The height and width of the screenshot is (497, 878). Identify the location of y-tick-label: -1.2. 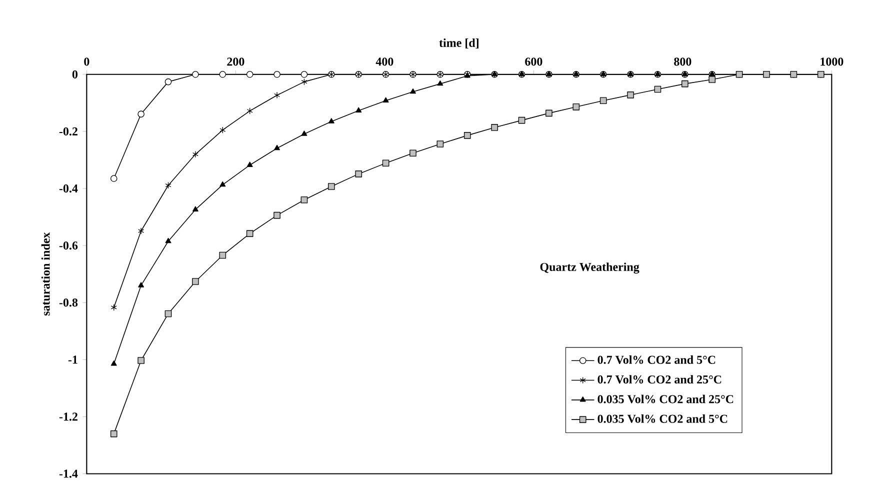
(68, 416).